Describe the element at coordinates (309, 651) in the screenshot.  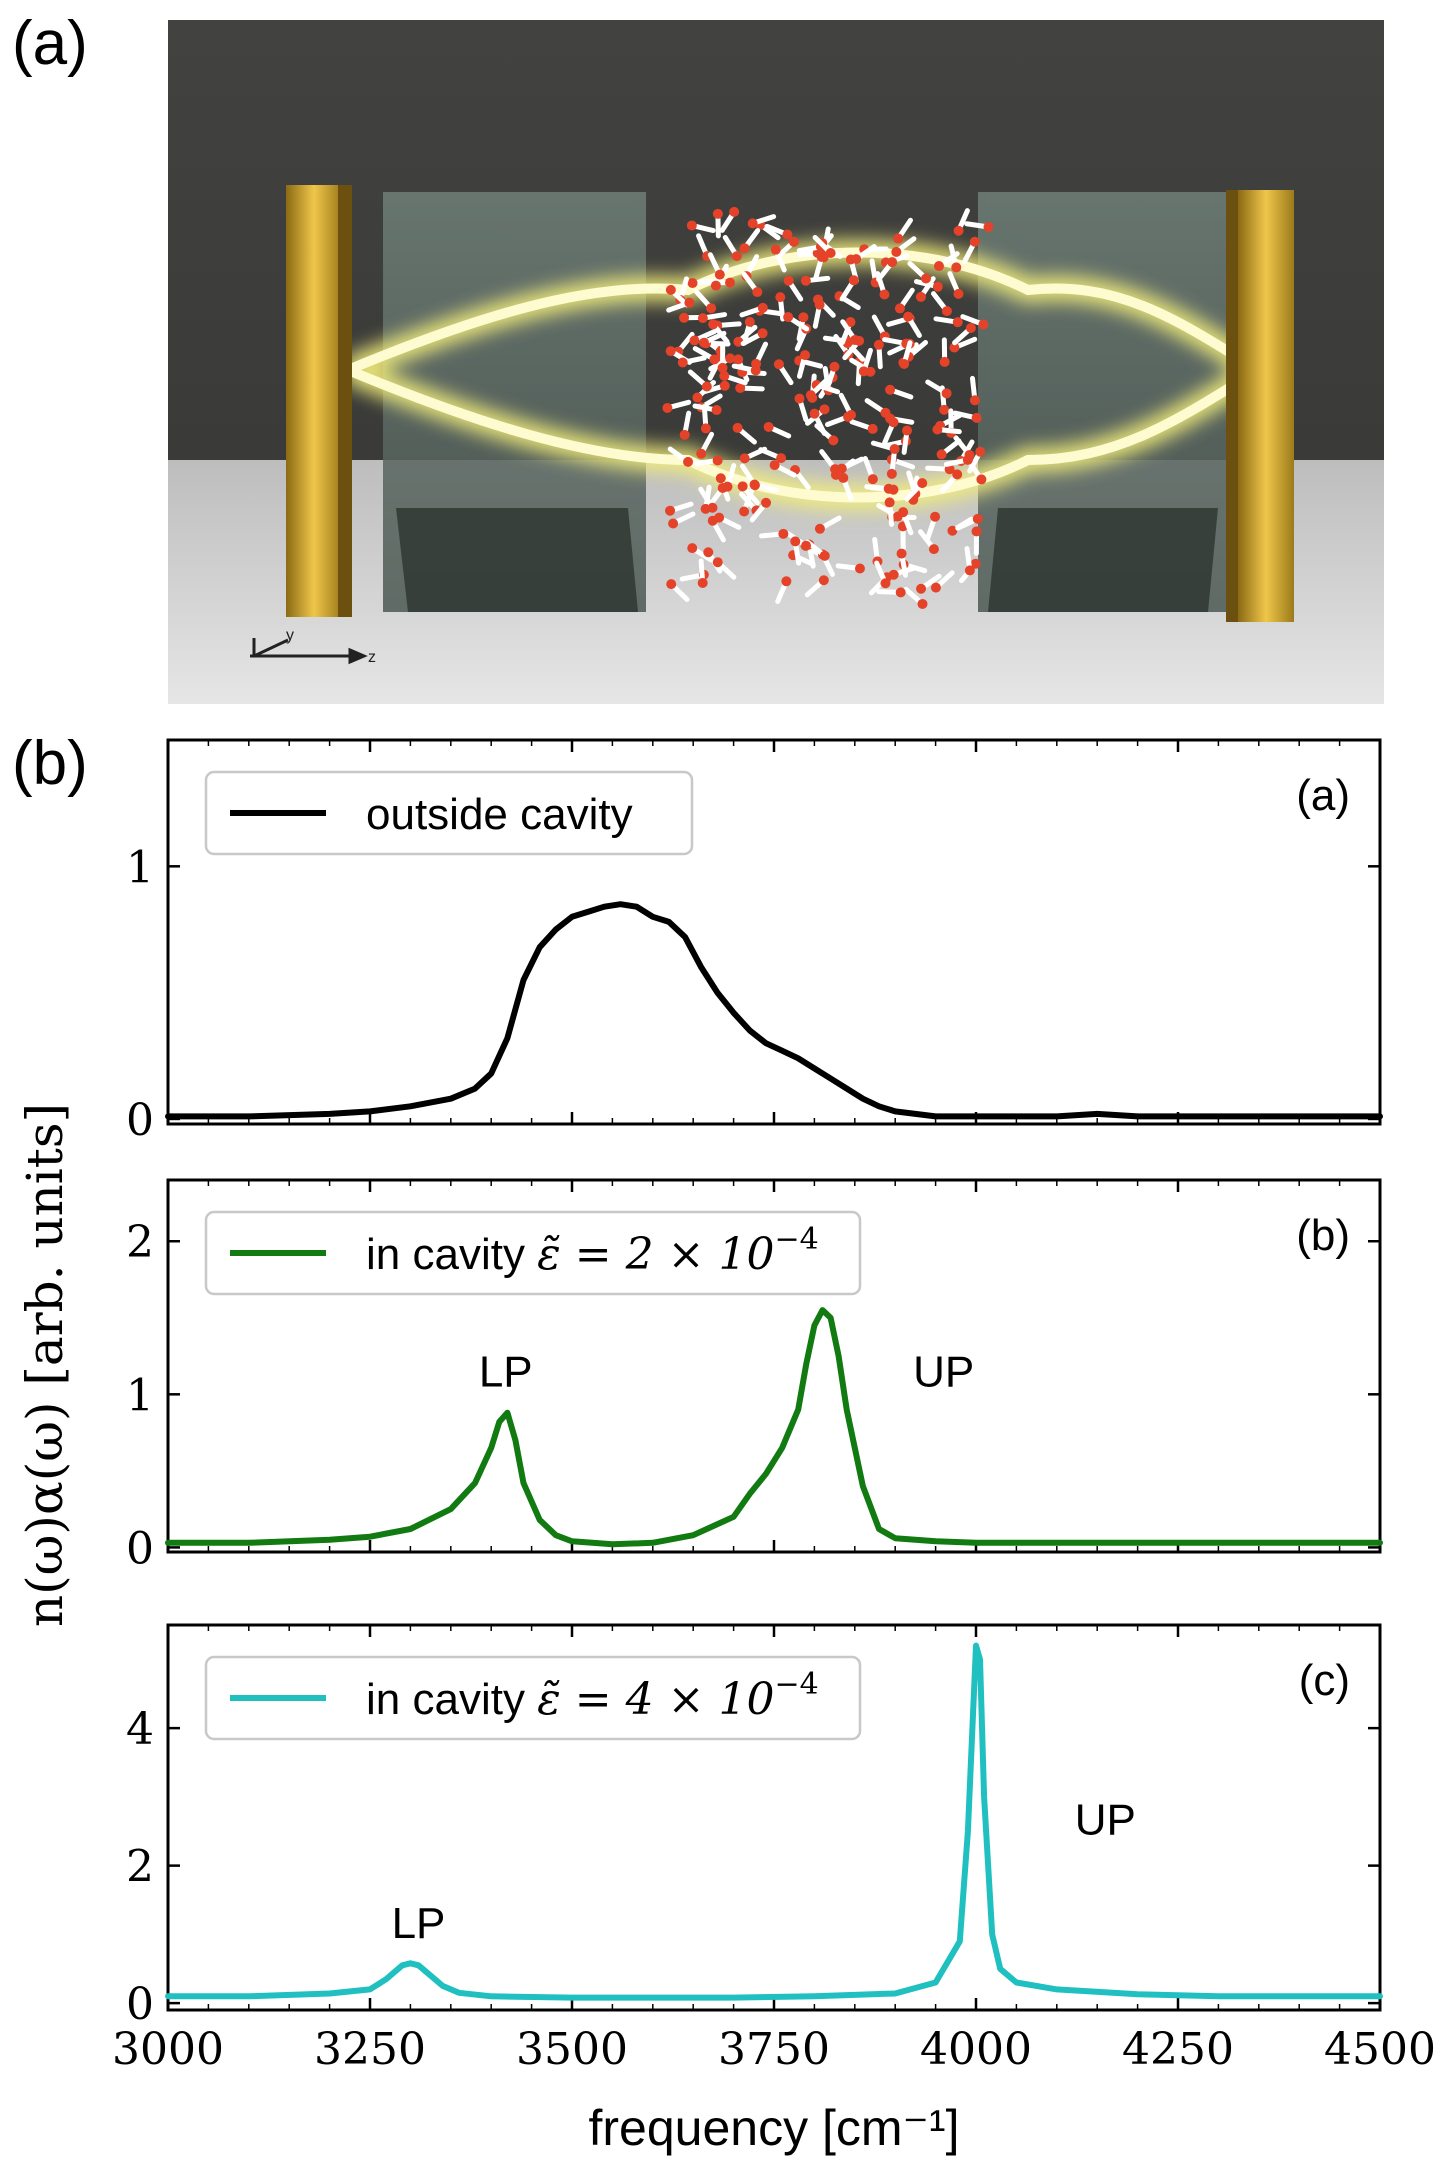
I see `coordinate-axes-icon` at that location.